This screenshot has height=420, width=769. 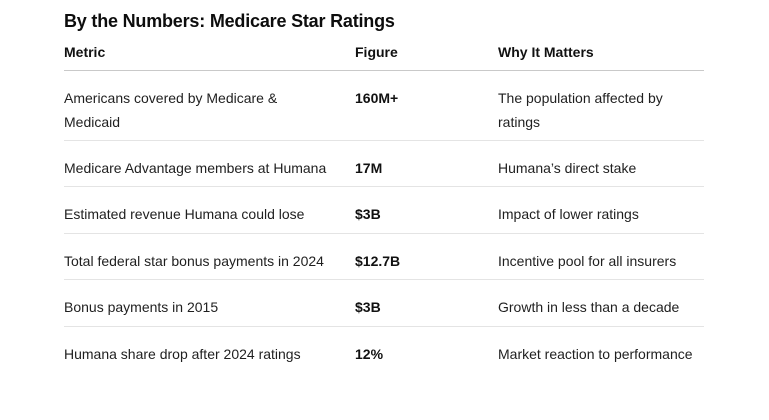 I want to click on column-header-figure: Figure, so click(x=376, y=52).